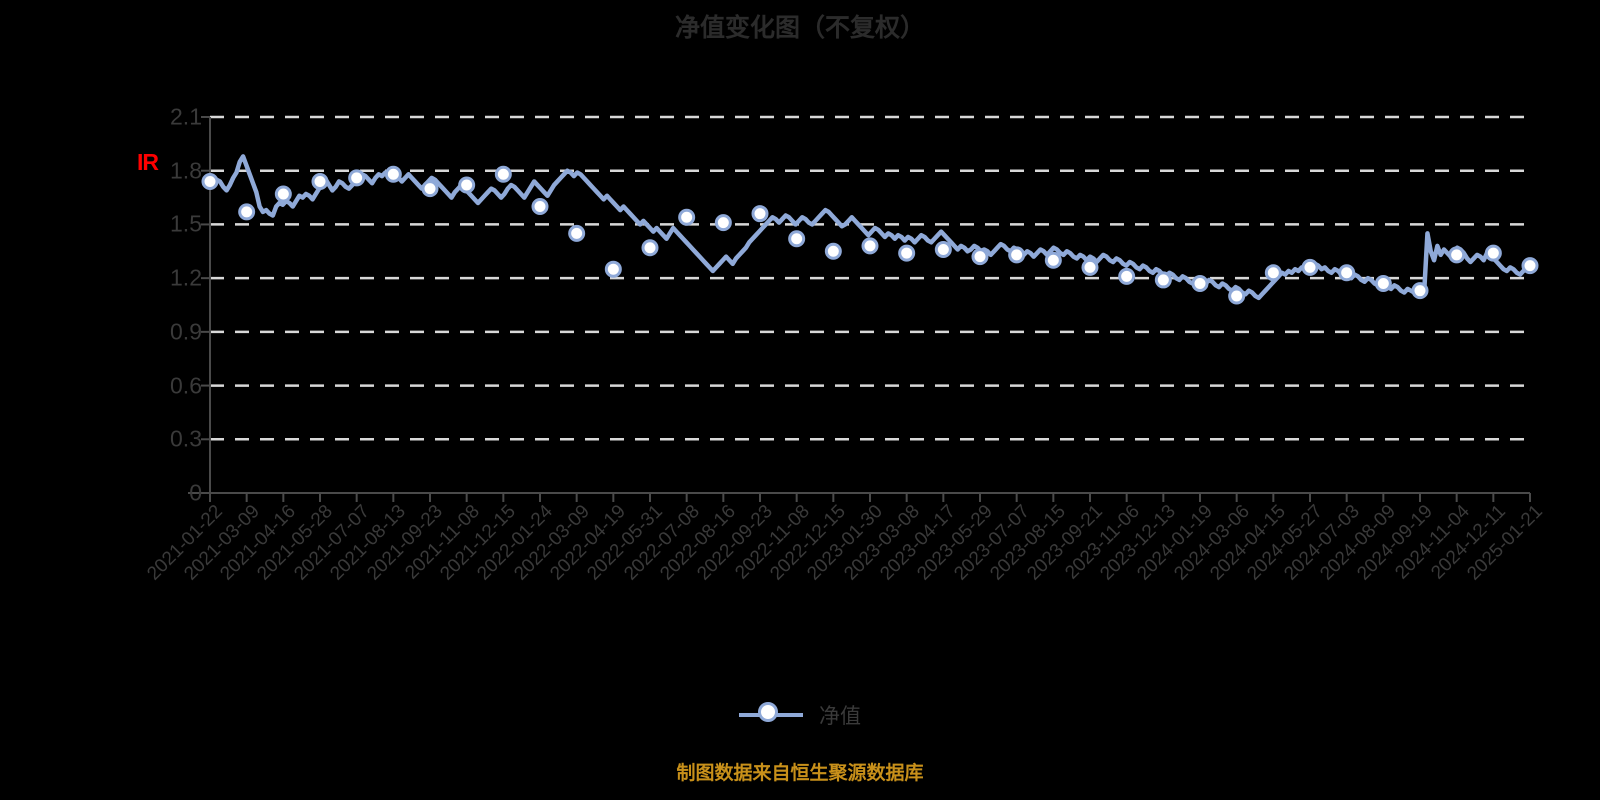 This screenshot has width=1600, height=800. What do you see at coordinates (840, 716) in the screenshot?
I see `legend-label-net-value: 净值` at bounding box center [840, 716].